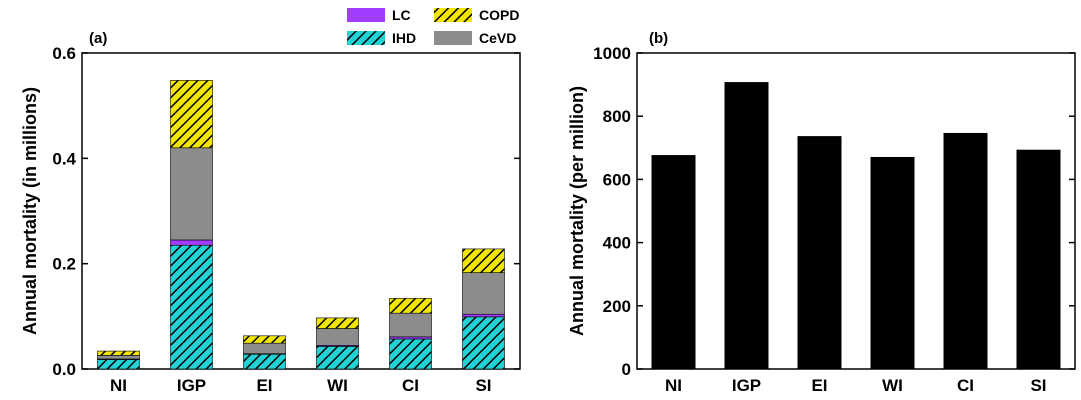 This screenshot has height=400, width=1081. I want to click on bar-ei, so click(819, 252).